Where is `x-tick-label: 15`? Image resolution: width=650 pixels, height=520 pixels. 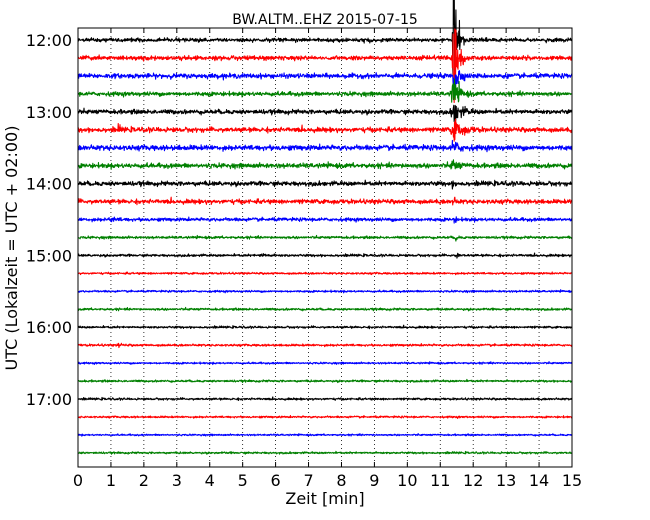 x-tick-label: 15 is located at coordinates (572, 480).